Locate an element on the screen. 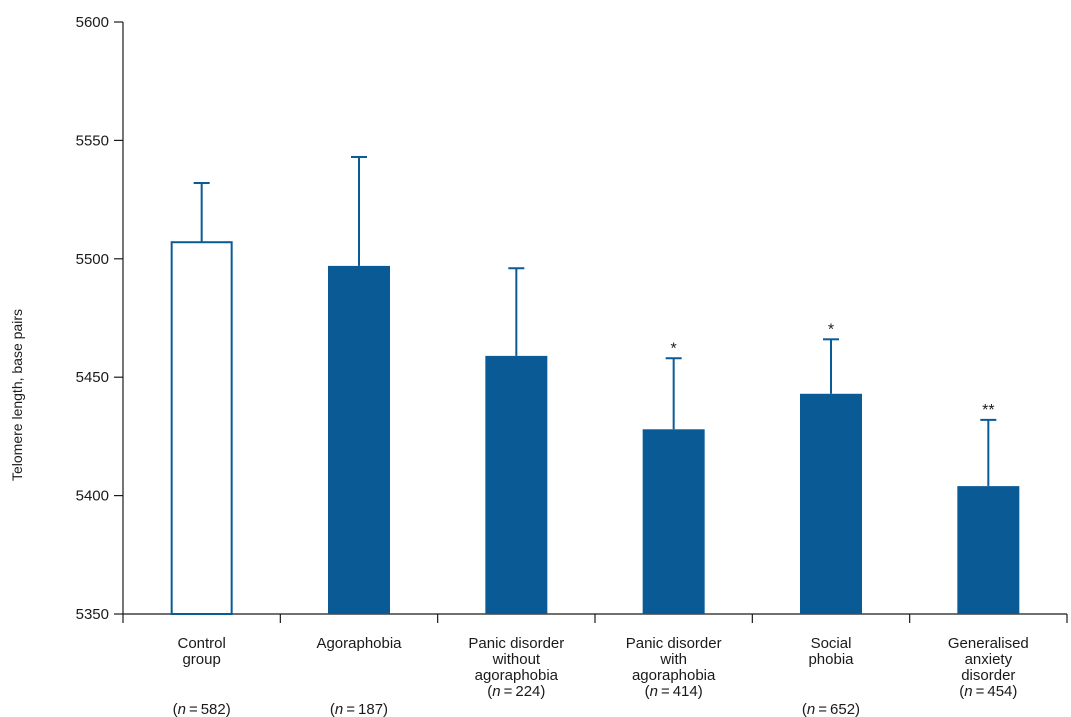 This screenshot has width=1071, height=717. category-label: Control is located at coordinates (201, 643).